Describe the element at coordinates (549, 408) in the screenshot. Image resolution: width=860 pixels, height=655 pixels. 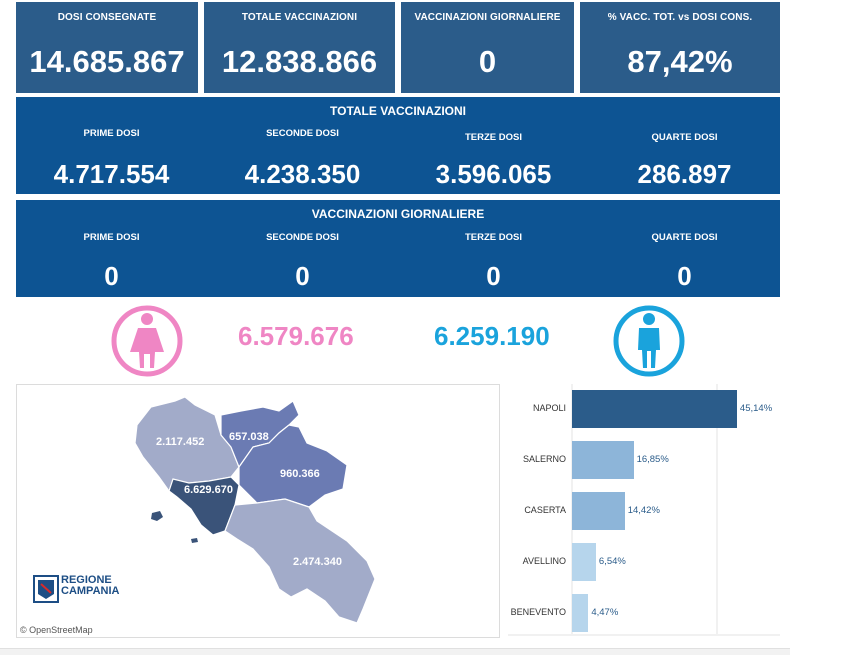
I see `bar-category-label: NAPOLI` at that location.